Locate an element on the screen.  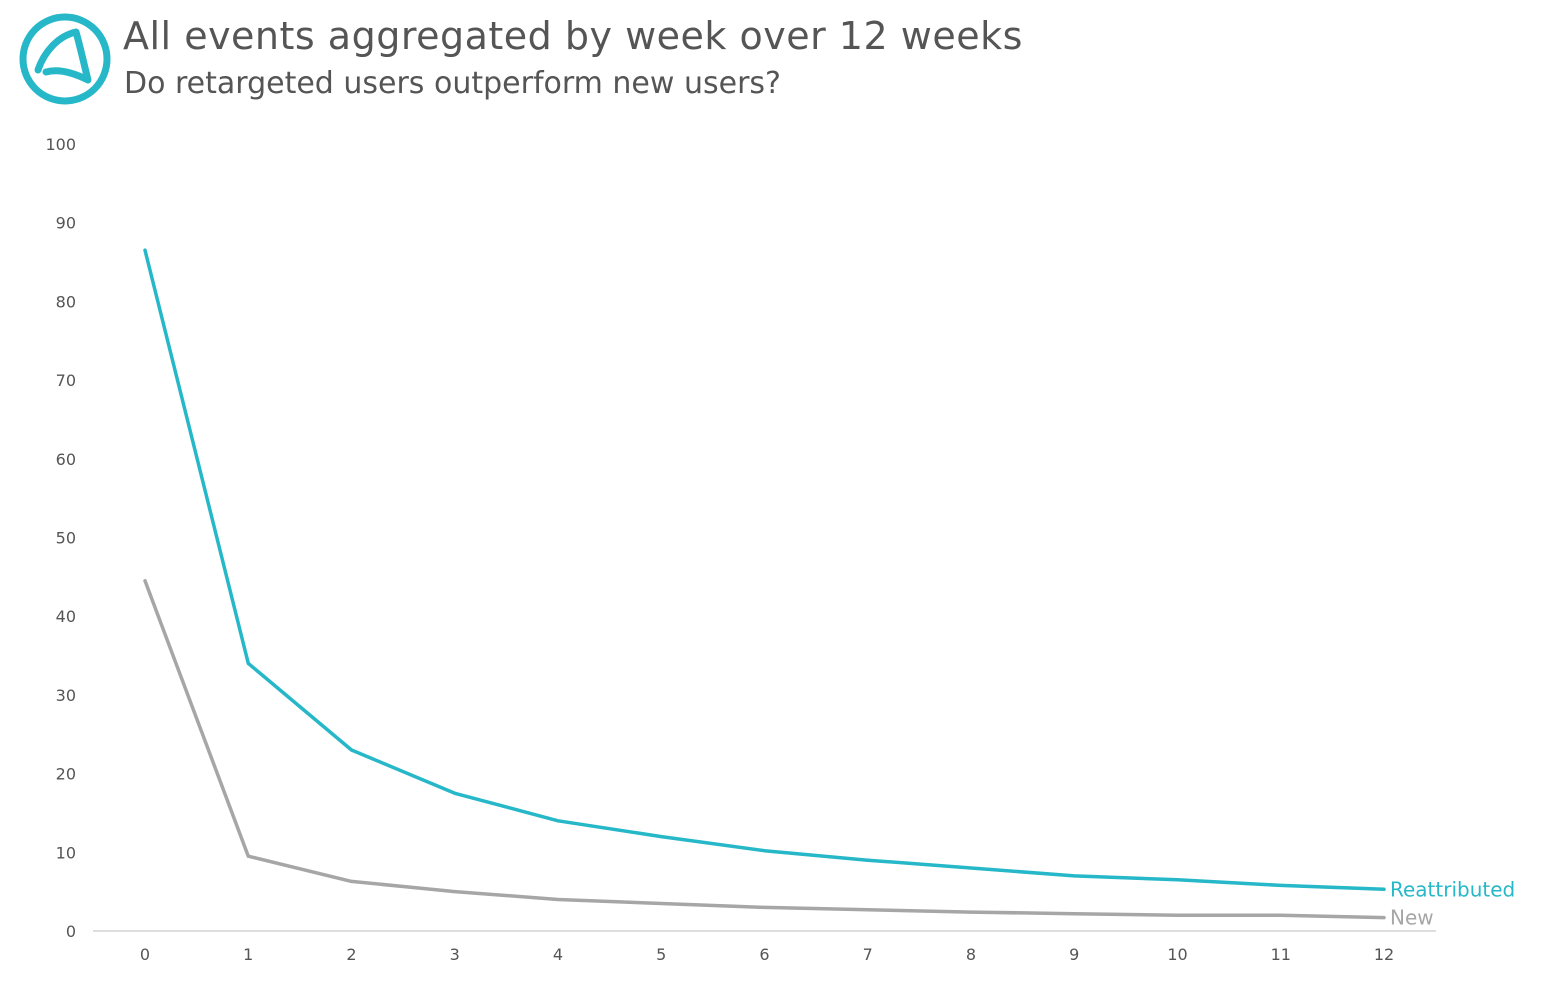
x-tick-label: 5 is located at coordinates (661, 954).